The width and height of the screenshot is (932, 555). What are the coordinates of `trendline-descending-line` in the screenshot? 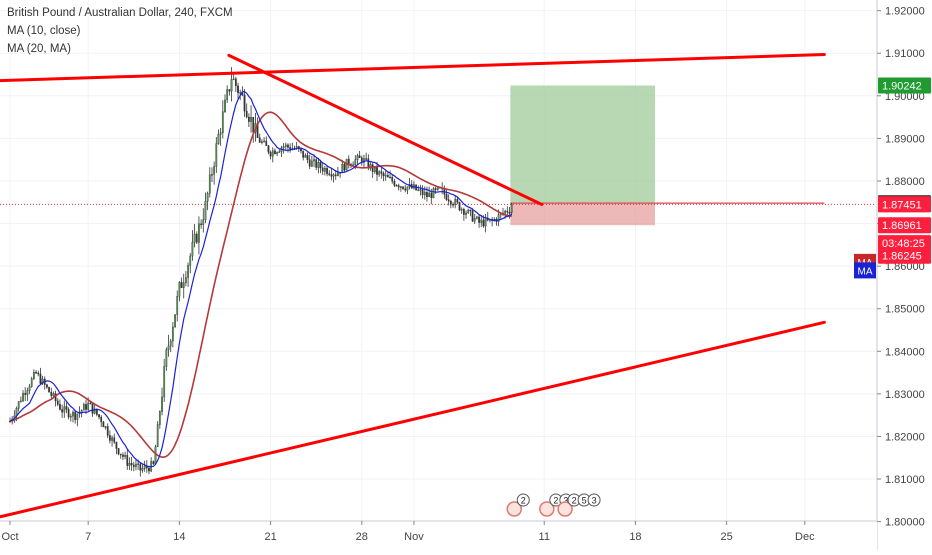 It's located at (385, 129).